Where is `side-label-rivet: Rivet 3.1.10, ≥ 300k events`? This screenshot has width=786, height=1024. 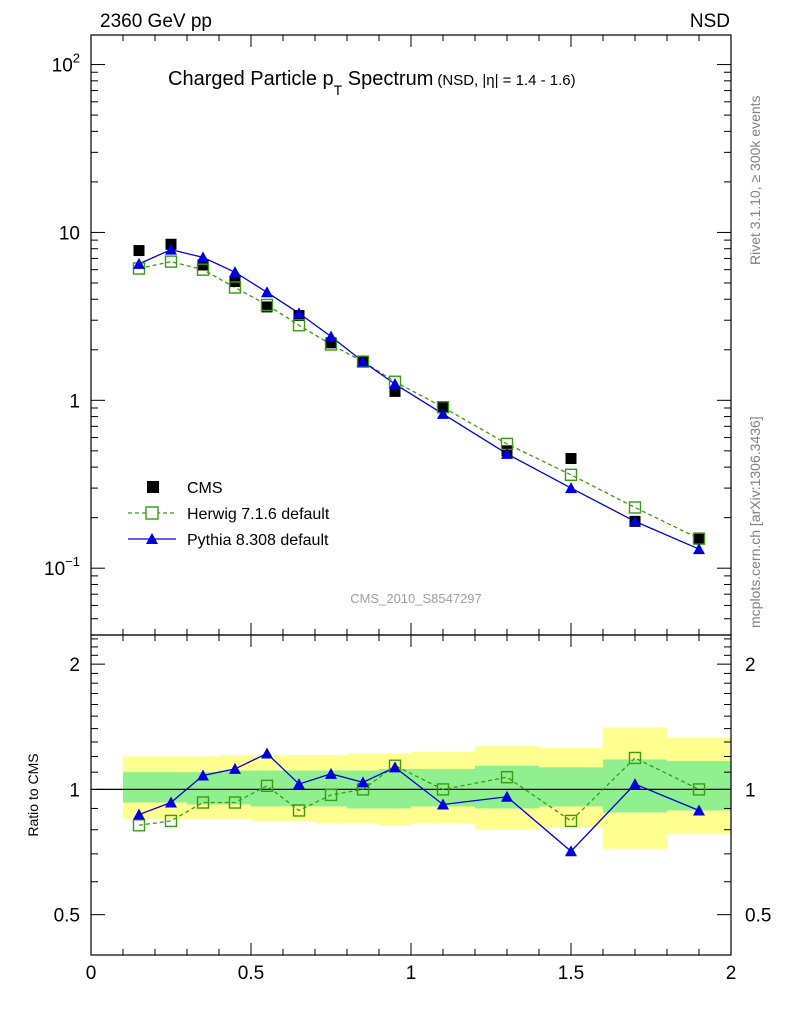 side-label-rivet: Rivet 3.1.10, ≥ 300k events is located at coordinates (755, 180).